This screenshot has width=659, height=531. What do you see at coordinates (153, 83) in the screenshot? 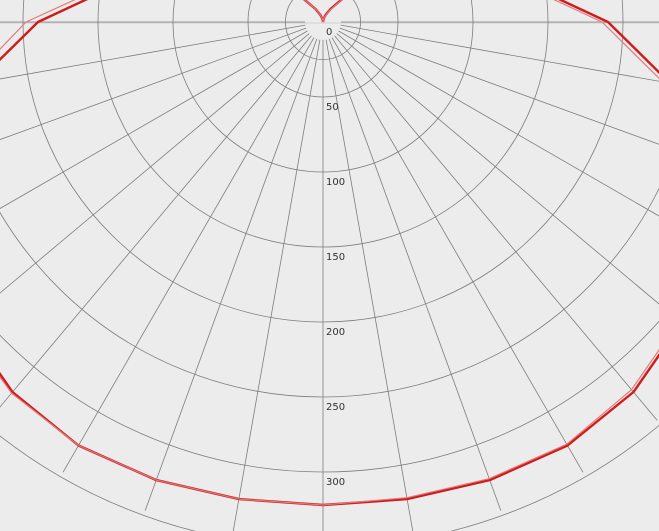
I see `grid-spoke--70` at bounding box center [153, 83].